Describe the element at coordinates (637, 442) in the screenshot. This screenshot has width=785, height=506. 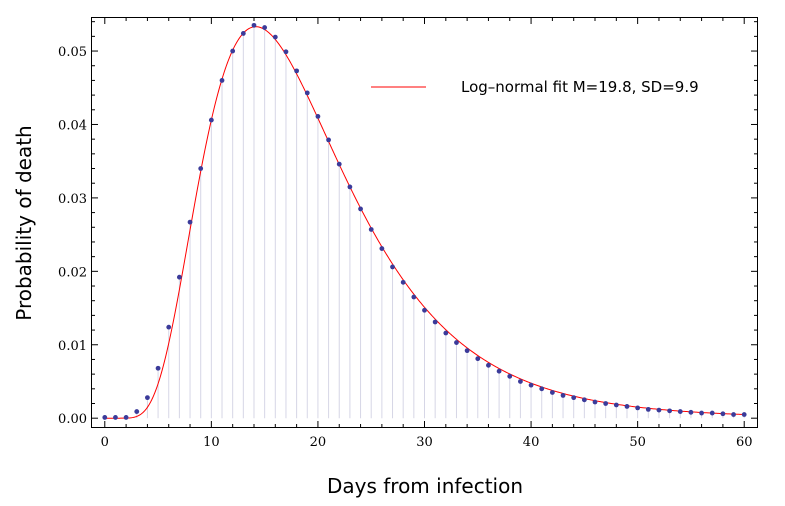
I see `x-tick-label: 50` at that location.